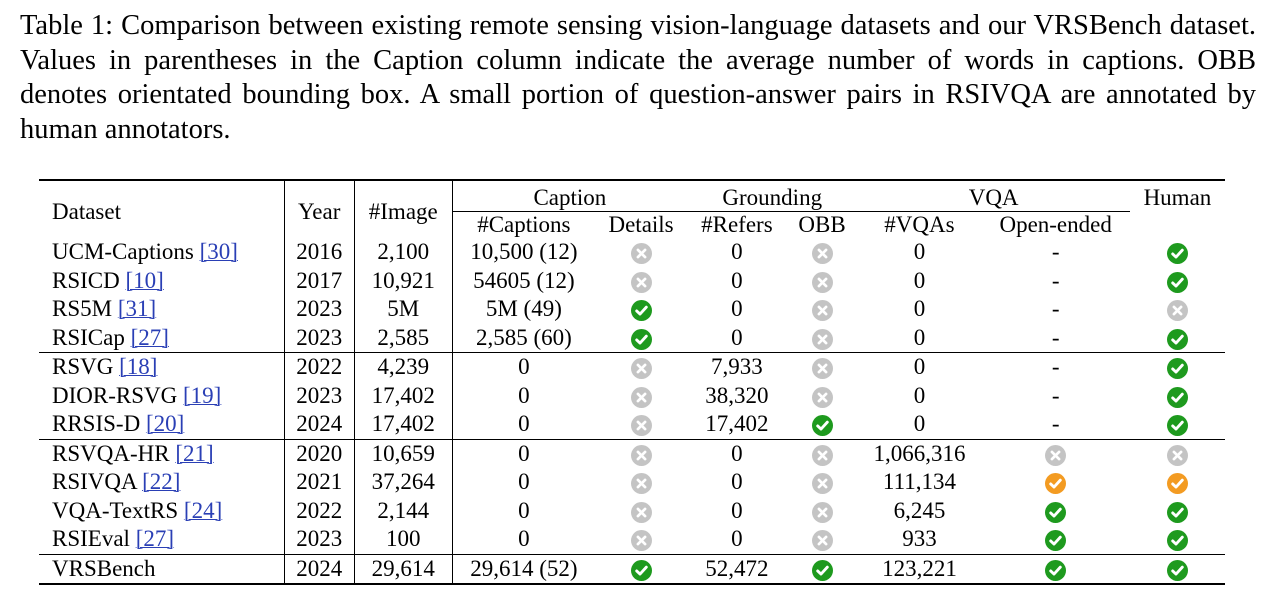 The height and width of the screenshot is (606, 1269). I want to click on header-obb: OBB, so click(822, 224).